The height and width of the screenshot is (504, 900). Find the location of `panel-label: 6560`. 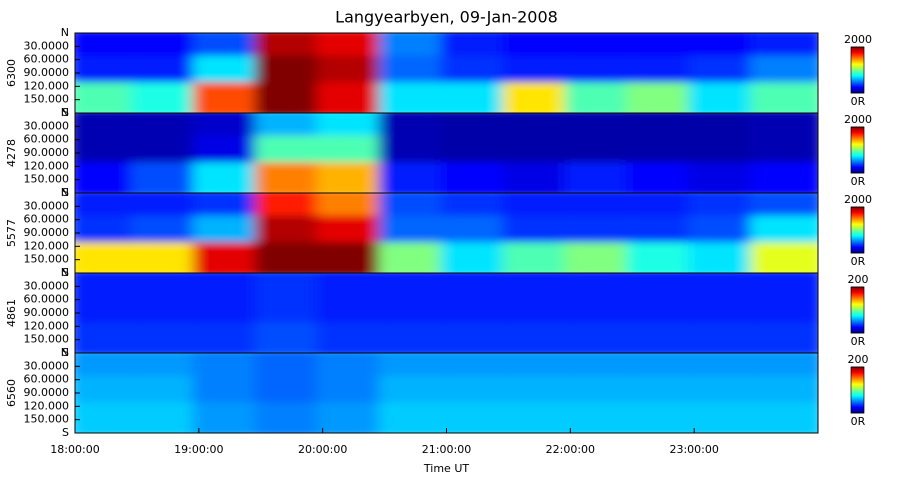

panel-label: 6560 is located at coordinates (11, 393).